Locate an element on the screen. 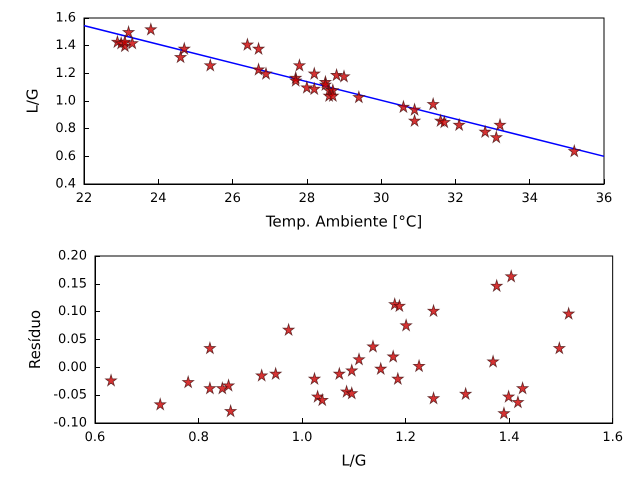 The width and height of the screenshot is (626, 479). x-tick-label: 32 is located at coordinates (455, 198).